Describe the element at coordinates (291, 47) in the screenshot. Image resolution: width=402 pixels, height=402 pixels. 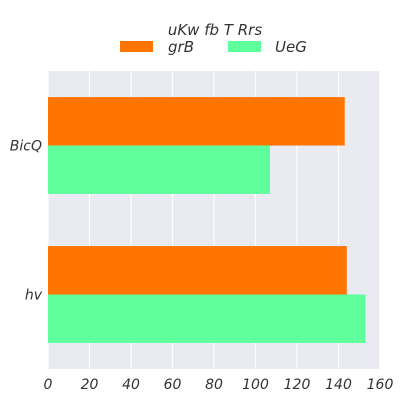
I see `legend-label-UeG: UeG` at that location.